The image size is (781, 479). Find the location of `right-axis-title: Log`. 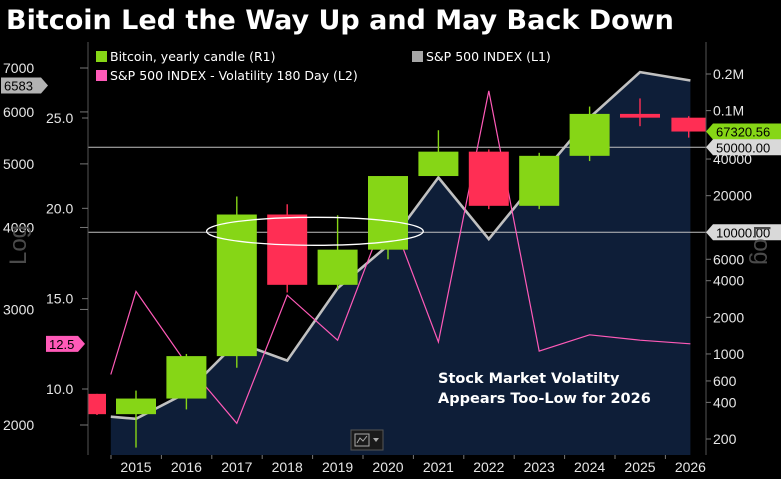

right-axis-title: Log is located at coordinates (761, 245).